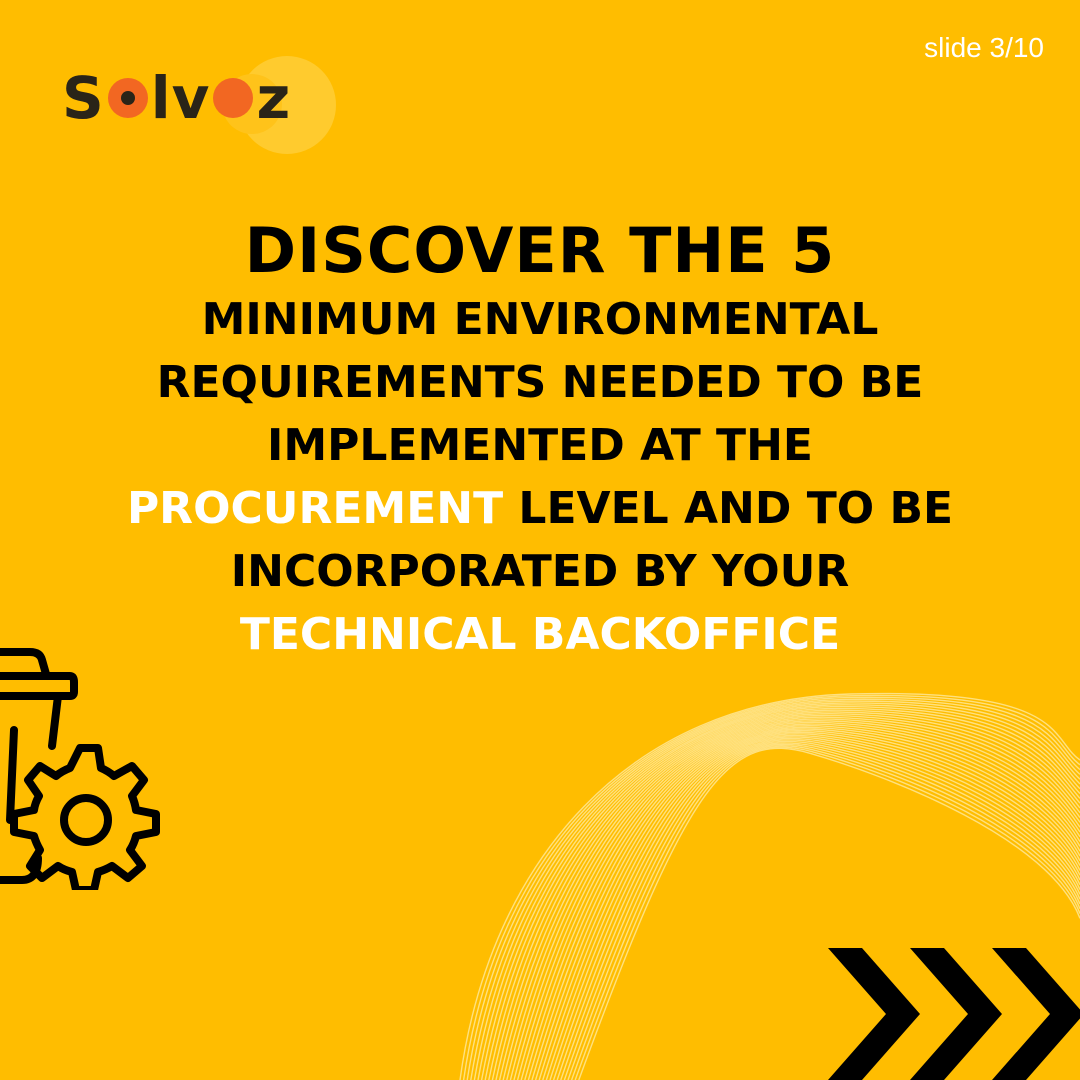 Image resolution: width=1080 pixels, height=1080 pixels. What do you see at coordinates (540, 634) in the screenshot?
I see `highlight-technical-backoffice: TECHNICAL BACKOFFICE` at bounding box center [540, 634].